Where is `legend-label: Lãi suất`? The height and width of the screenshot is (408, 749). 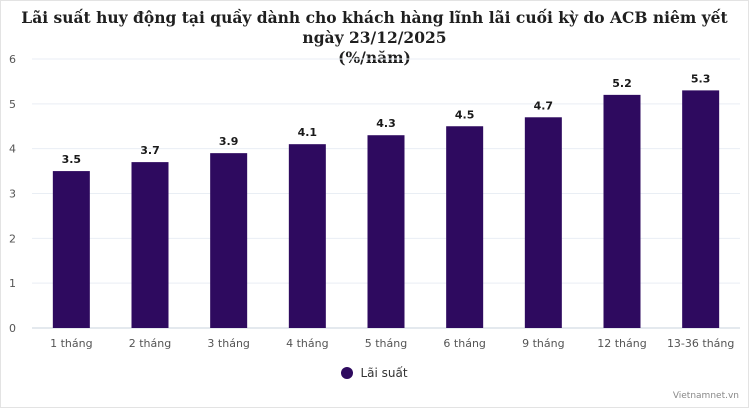 legend-label: Lãi suất is located at coordinates (384, 373).